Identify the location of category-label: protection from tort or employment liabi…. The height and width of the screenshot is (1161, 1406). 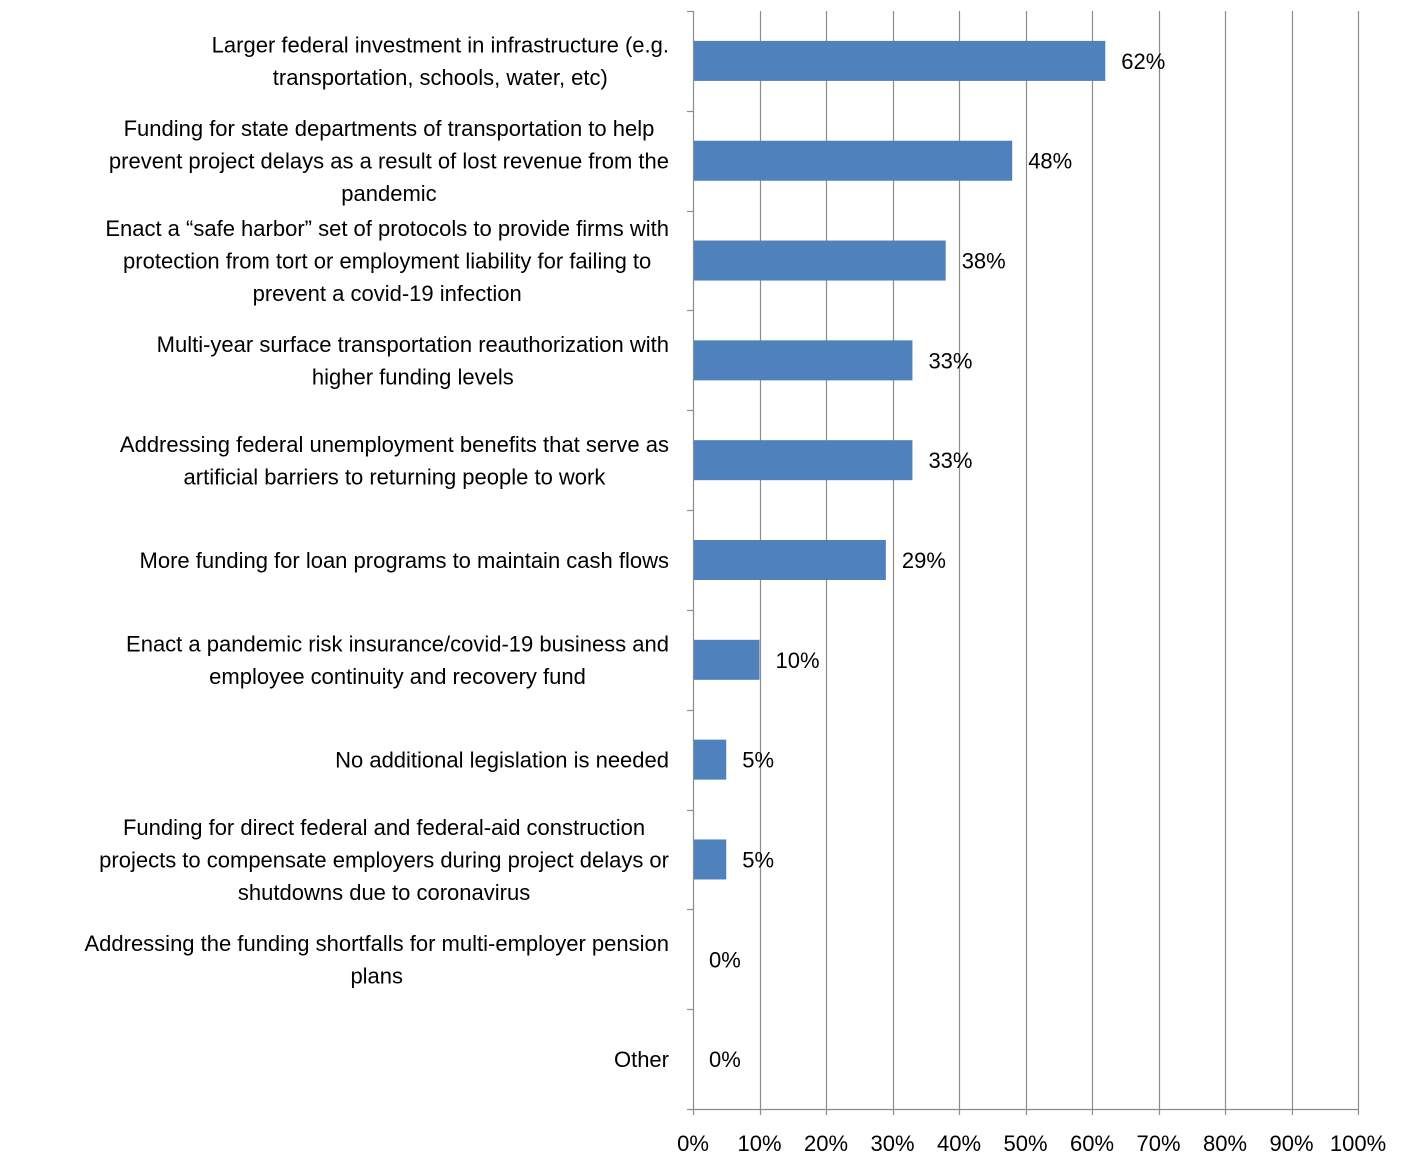
(387, 261).